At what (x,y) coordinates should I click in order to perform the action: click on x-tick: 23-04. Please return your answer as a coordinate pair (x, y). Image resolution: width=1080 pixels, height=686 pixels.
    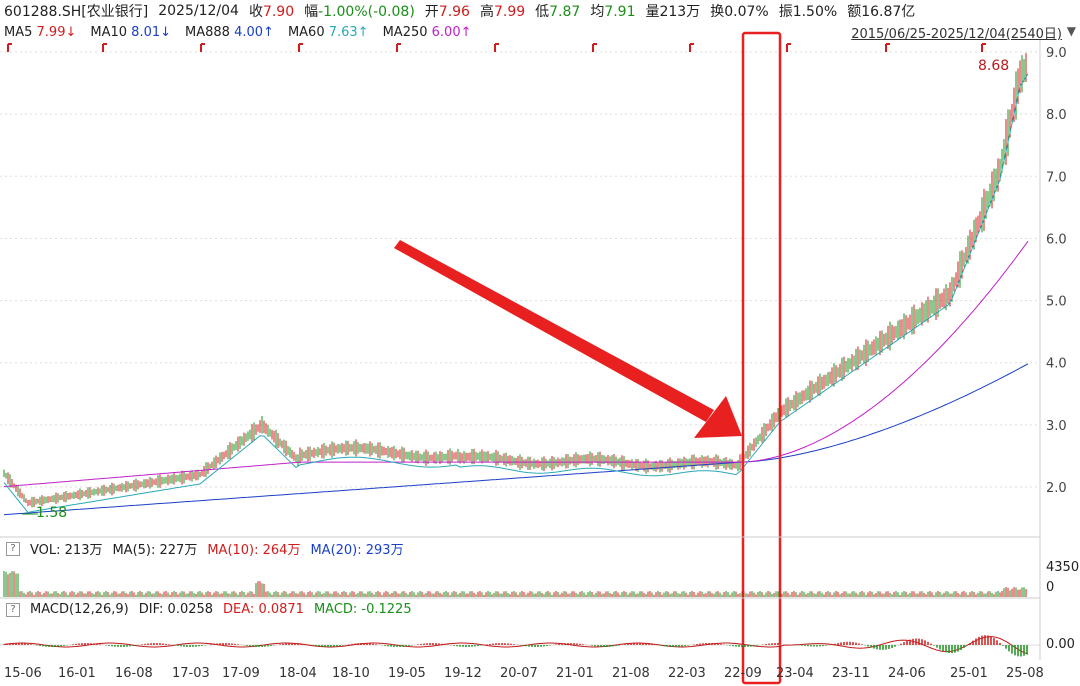
    Looking at the image, I should click on (795, 673).